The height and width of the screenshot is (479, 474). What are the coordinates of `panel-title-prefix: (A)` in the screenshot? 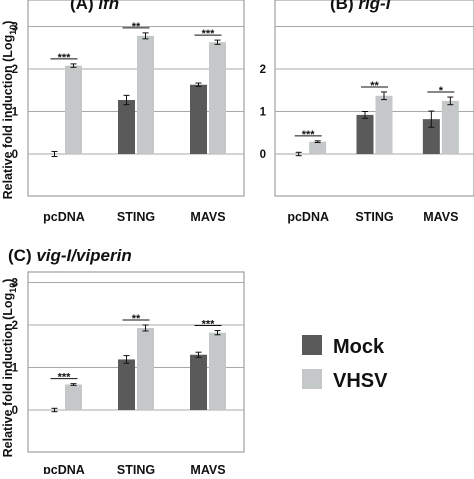 It's located at (84, 6).